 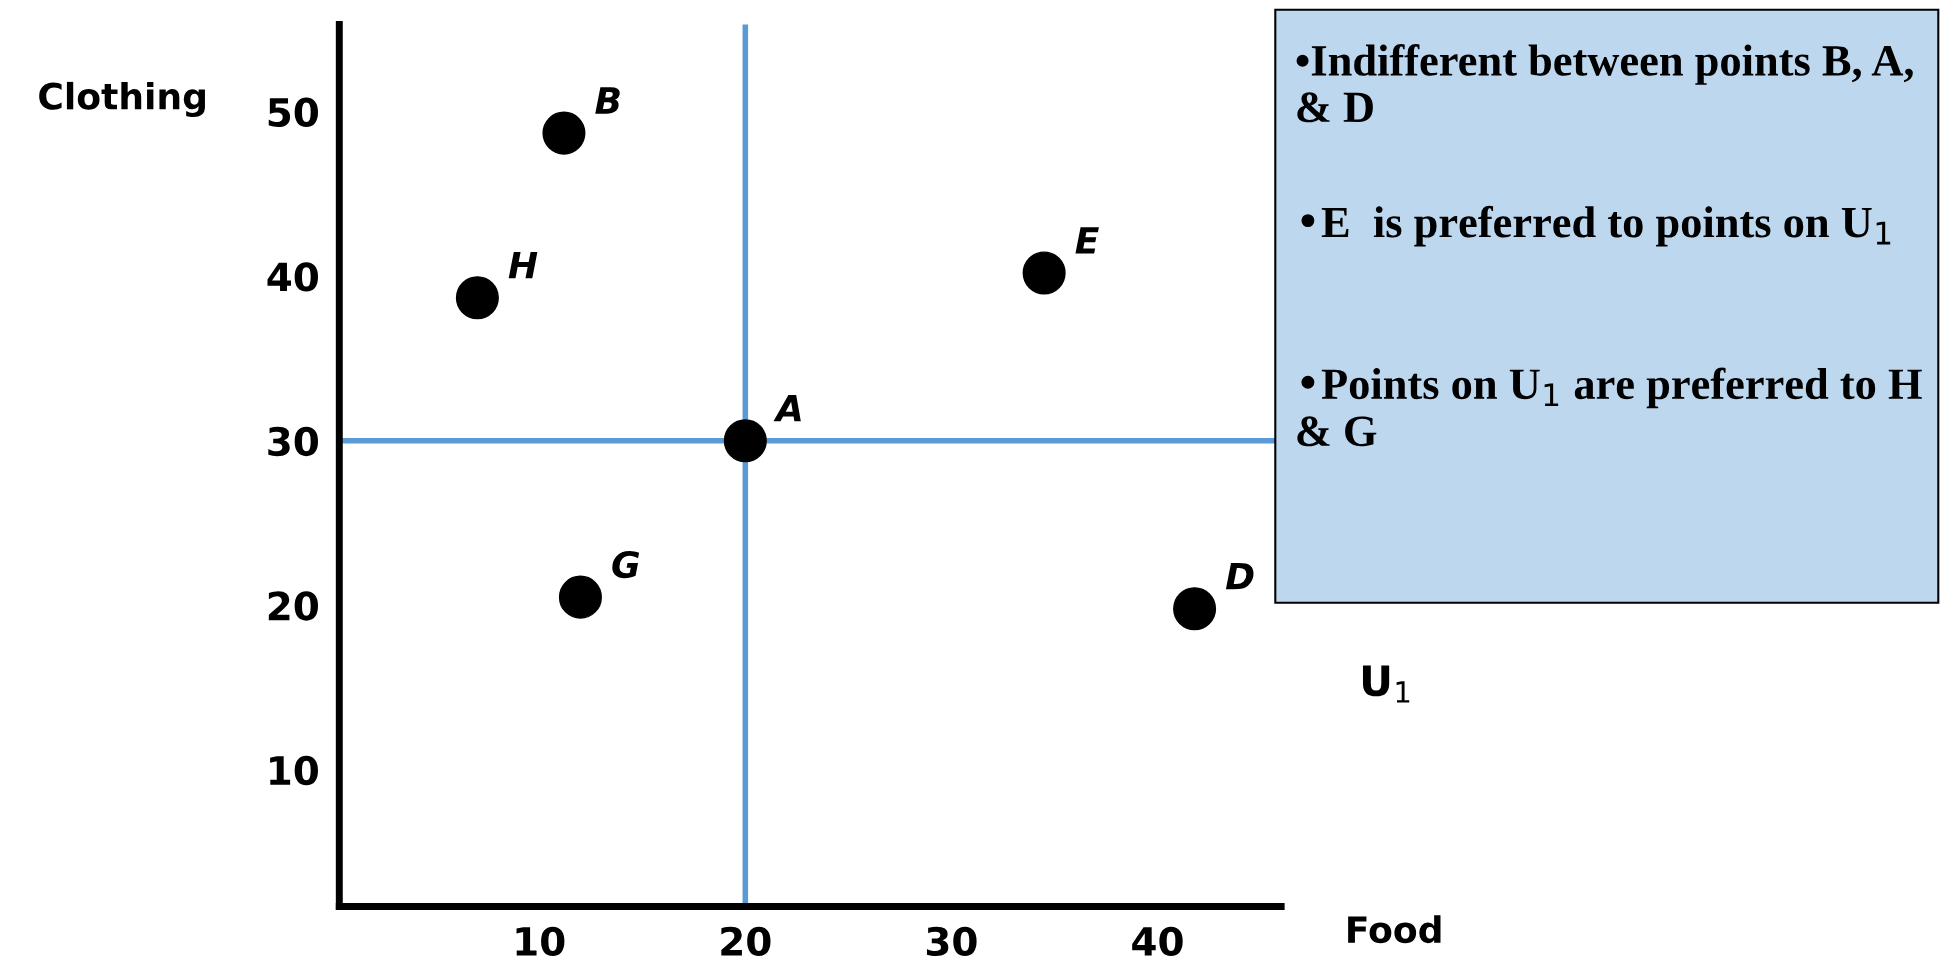 What do you see at coordinates (122, 99) in the screenshot?
I see `y-axis-title: Clothing` at bounding box center [122, 99].